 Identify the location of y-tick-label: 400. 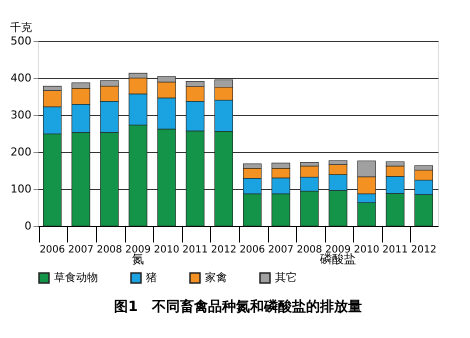
(21, 78).